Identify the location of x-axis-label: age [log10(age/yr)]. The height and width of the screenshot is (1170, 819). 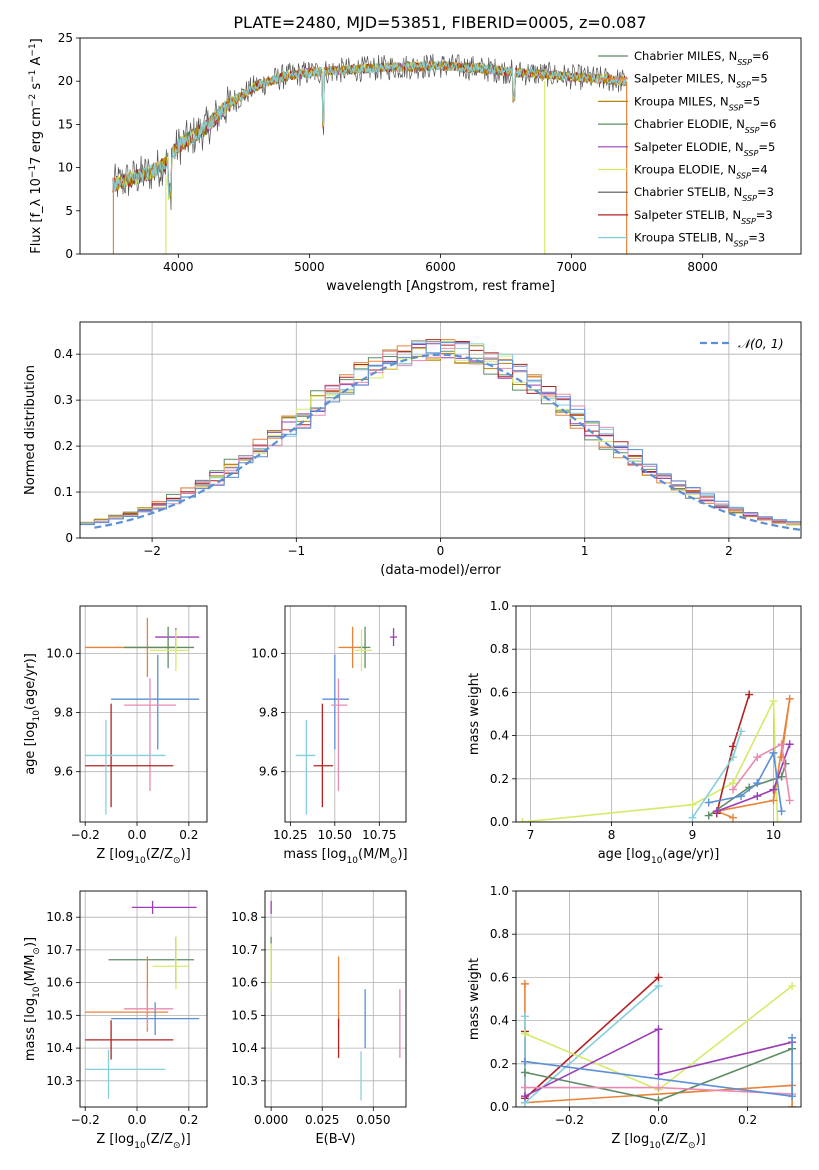
(659, 856).